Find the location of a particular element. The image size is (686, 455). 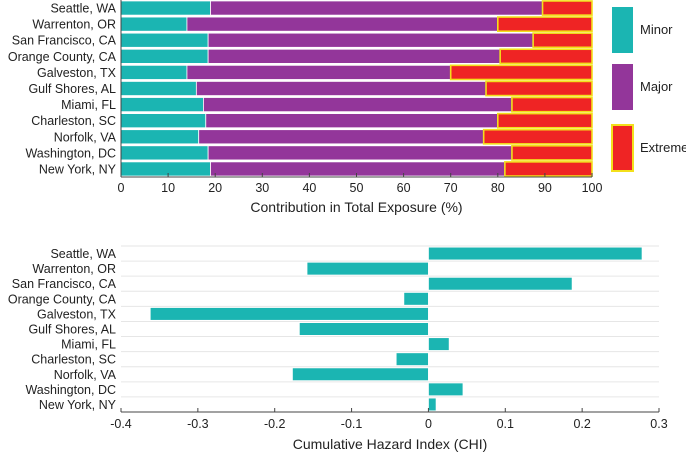

x-tick-label: 70 is located at coordinates (451, 188).